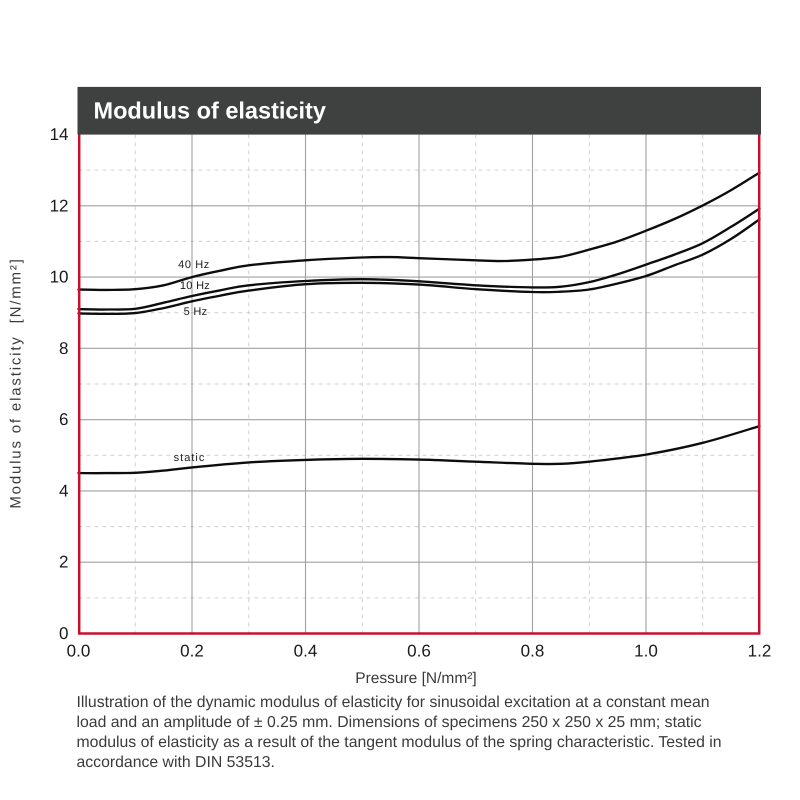 Image resolution: width=800 pixels, height=800 pixels. I want to click on svg-text: 14, so click(59, 134).